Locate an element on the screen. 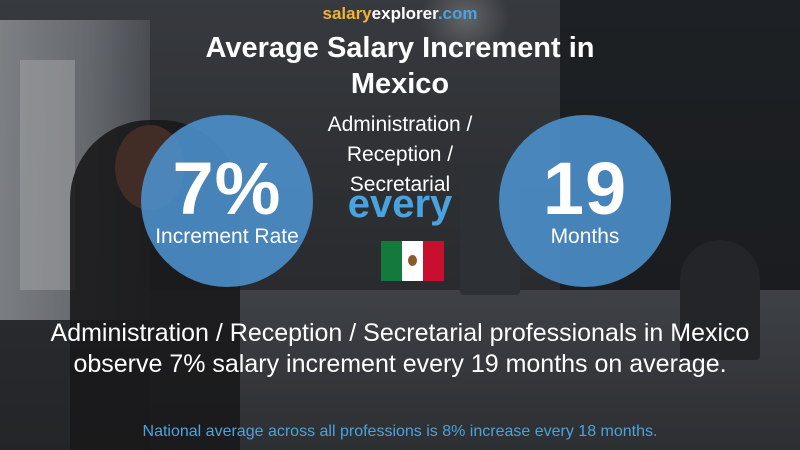  site-logo-part1: salary is located at coordinates (347, 13).